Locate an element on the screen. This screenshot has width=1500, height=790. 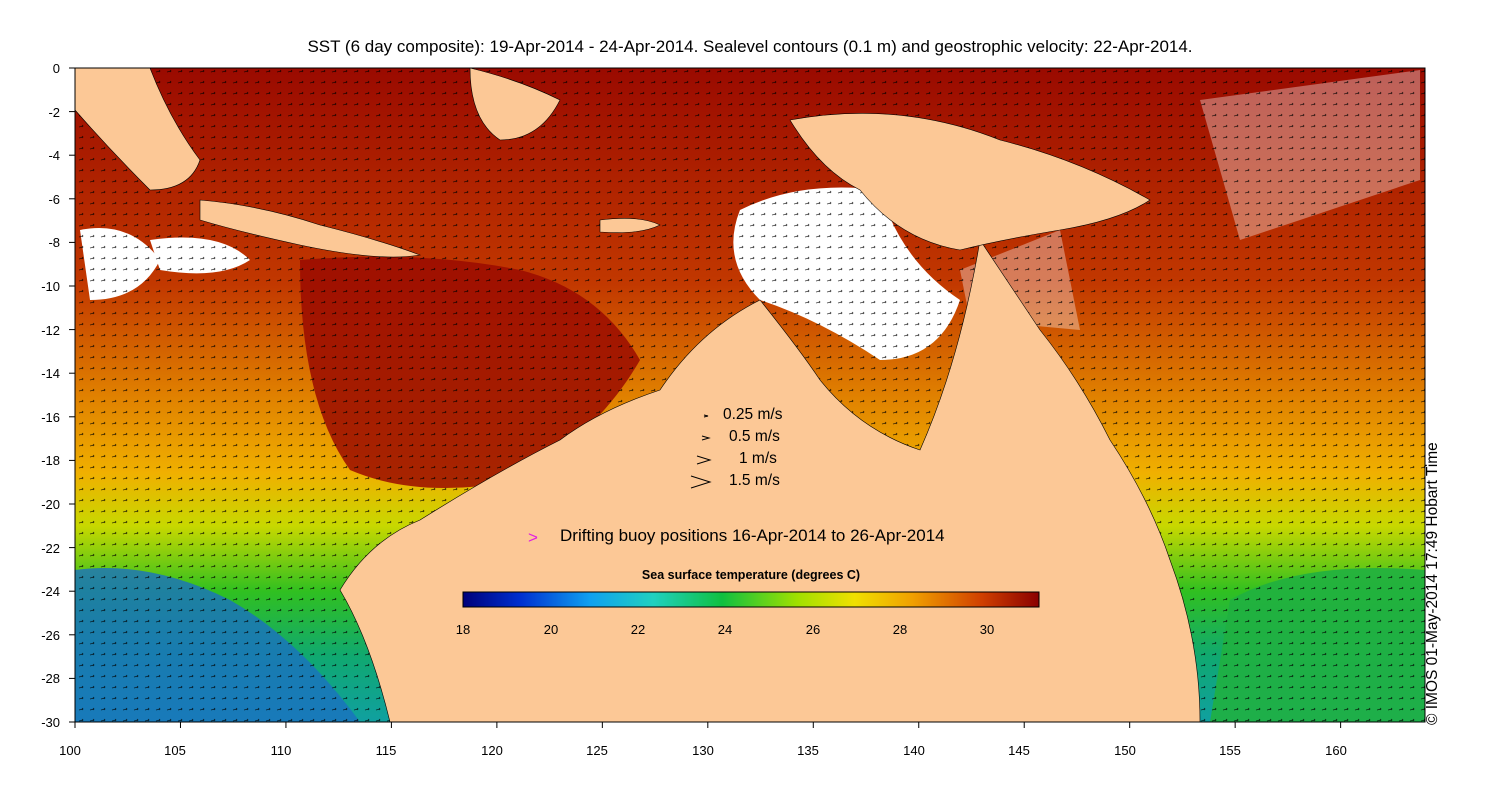
buoy-marker-icon: > is located at coordinates (533, 537).